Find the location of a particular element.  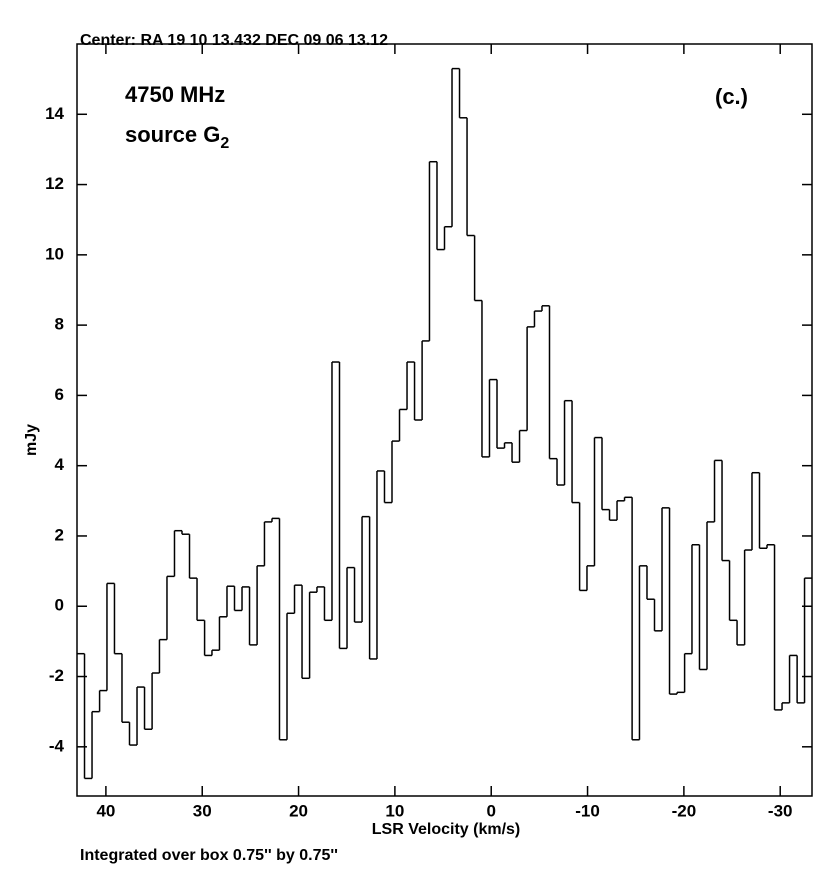

x-tick-label: 0 is located at coordinates (490, 810).